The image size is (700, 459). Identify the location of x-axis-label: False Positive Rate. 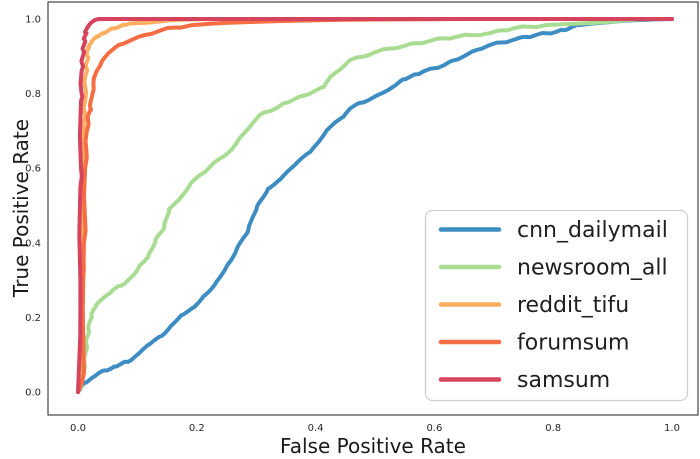
(373, 446).